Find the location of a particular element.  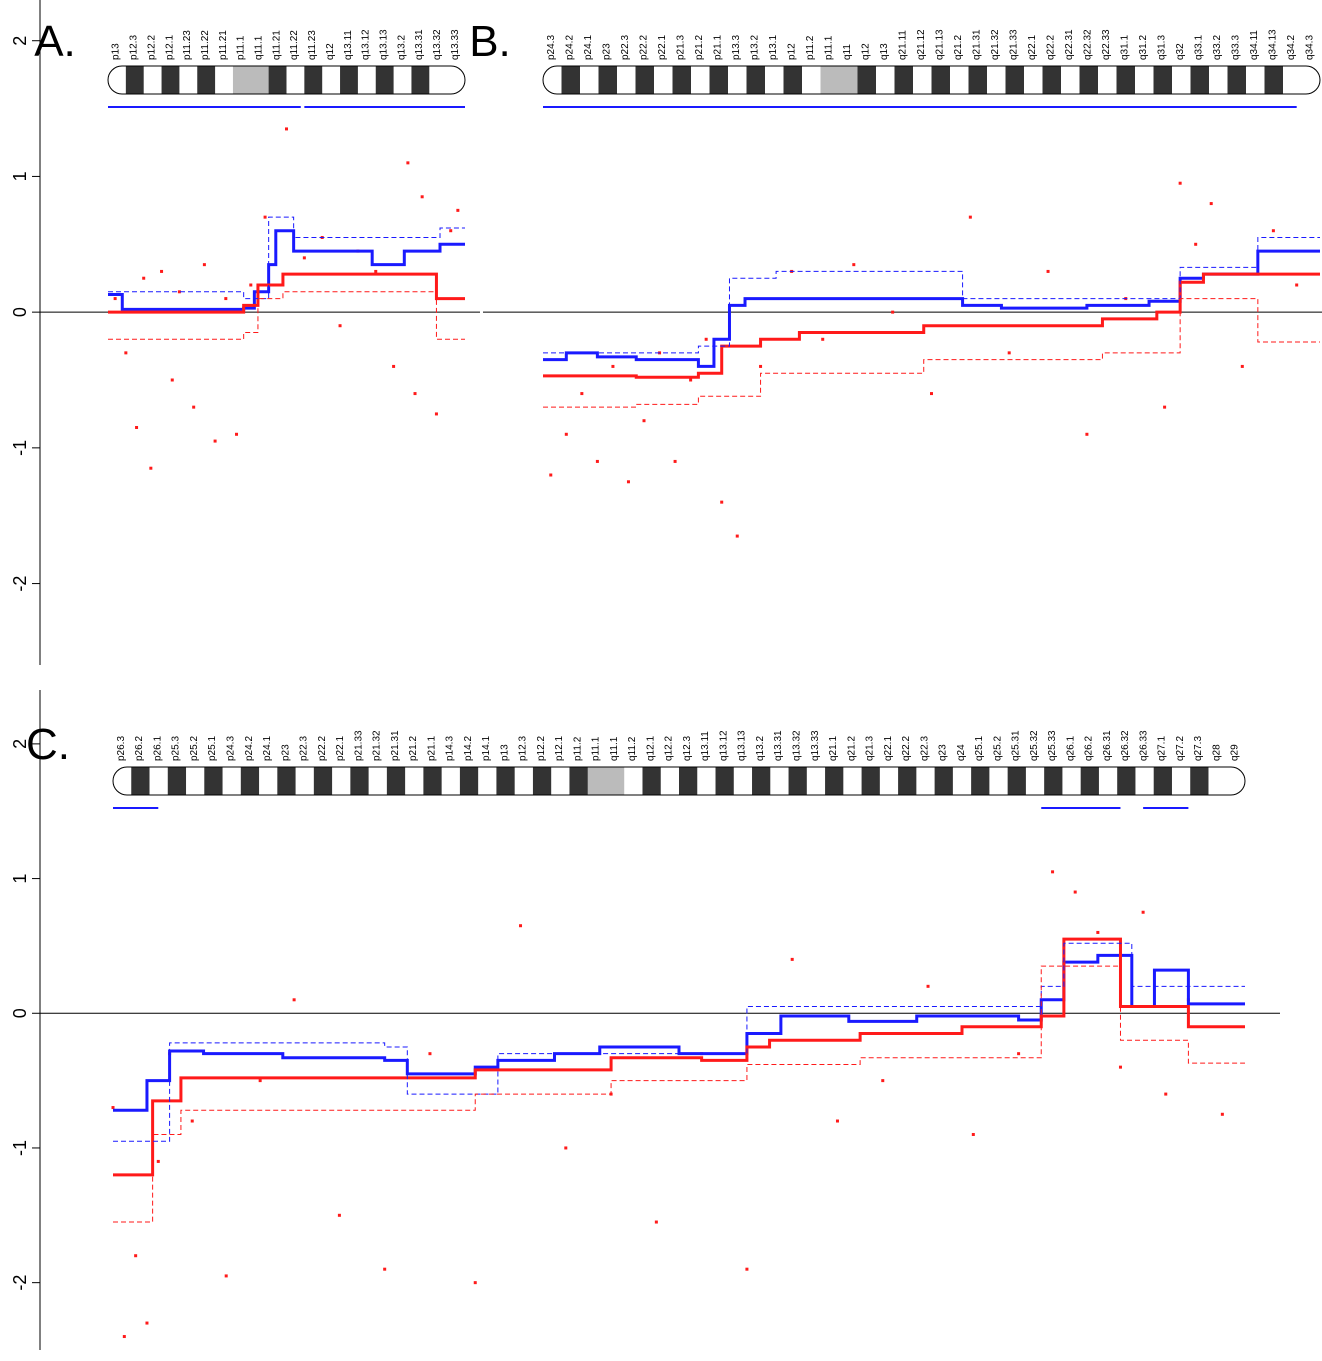

band-label: q24 is located at coordinates (961, 752).